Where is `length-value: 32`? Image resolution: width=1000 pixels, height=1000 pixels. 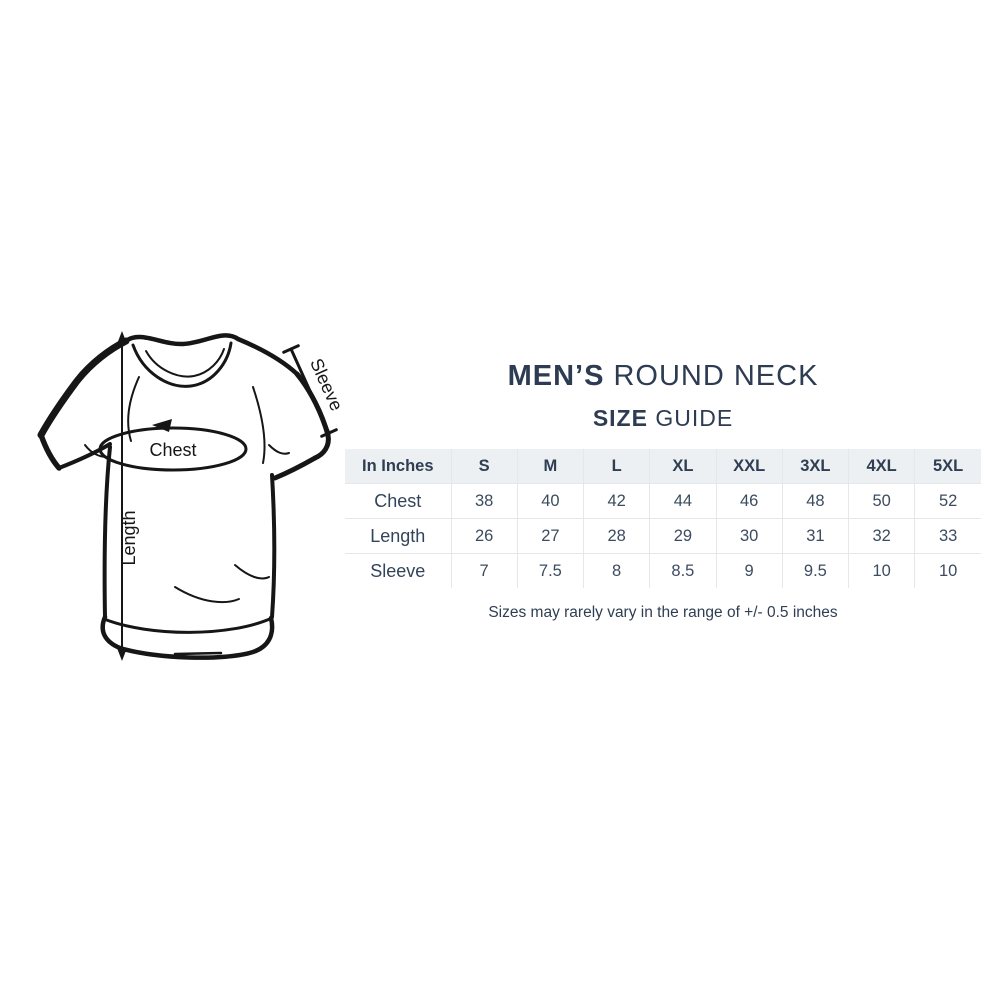 length-value: 32 is located at coordinates (881, 536).